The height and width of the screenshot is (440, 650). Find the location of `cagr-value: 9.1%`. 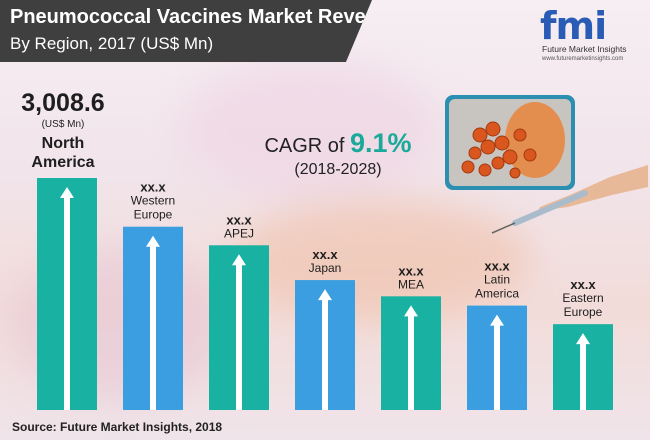

cagr-value: 9.1% is located at coordinates (381, 143).